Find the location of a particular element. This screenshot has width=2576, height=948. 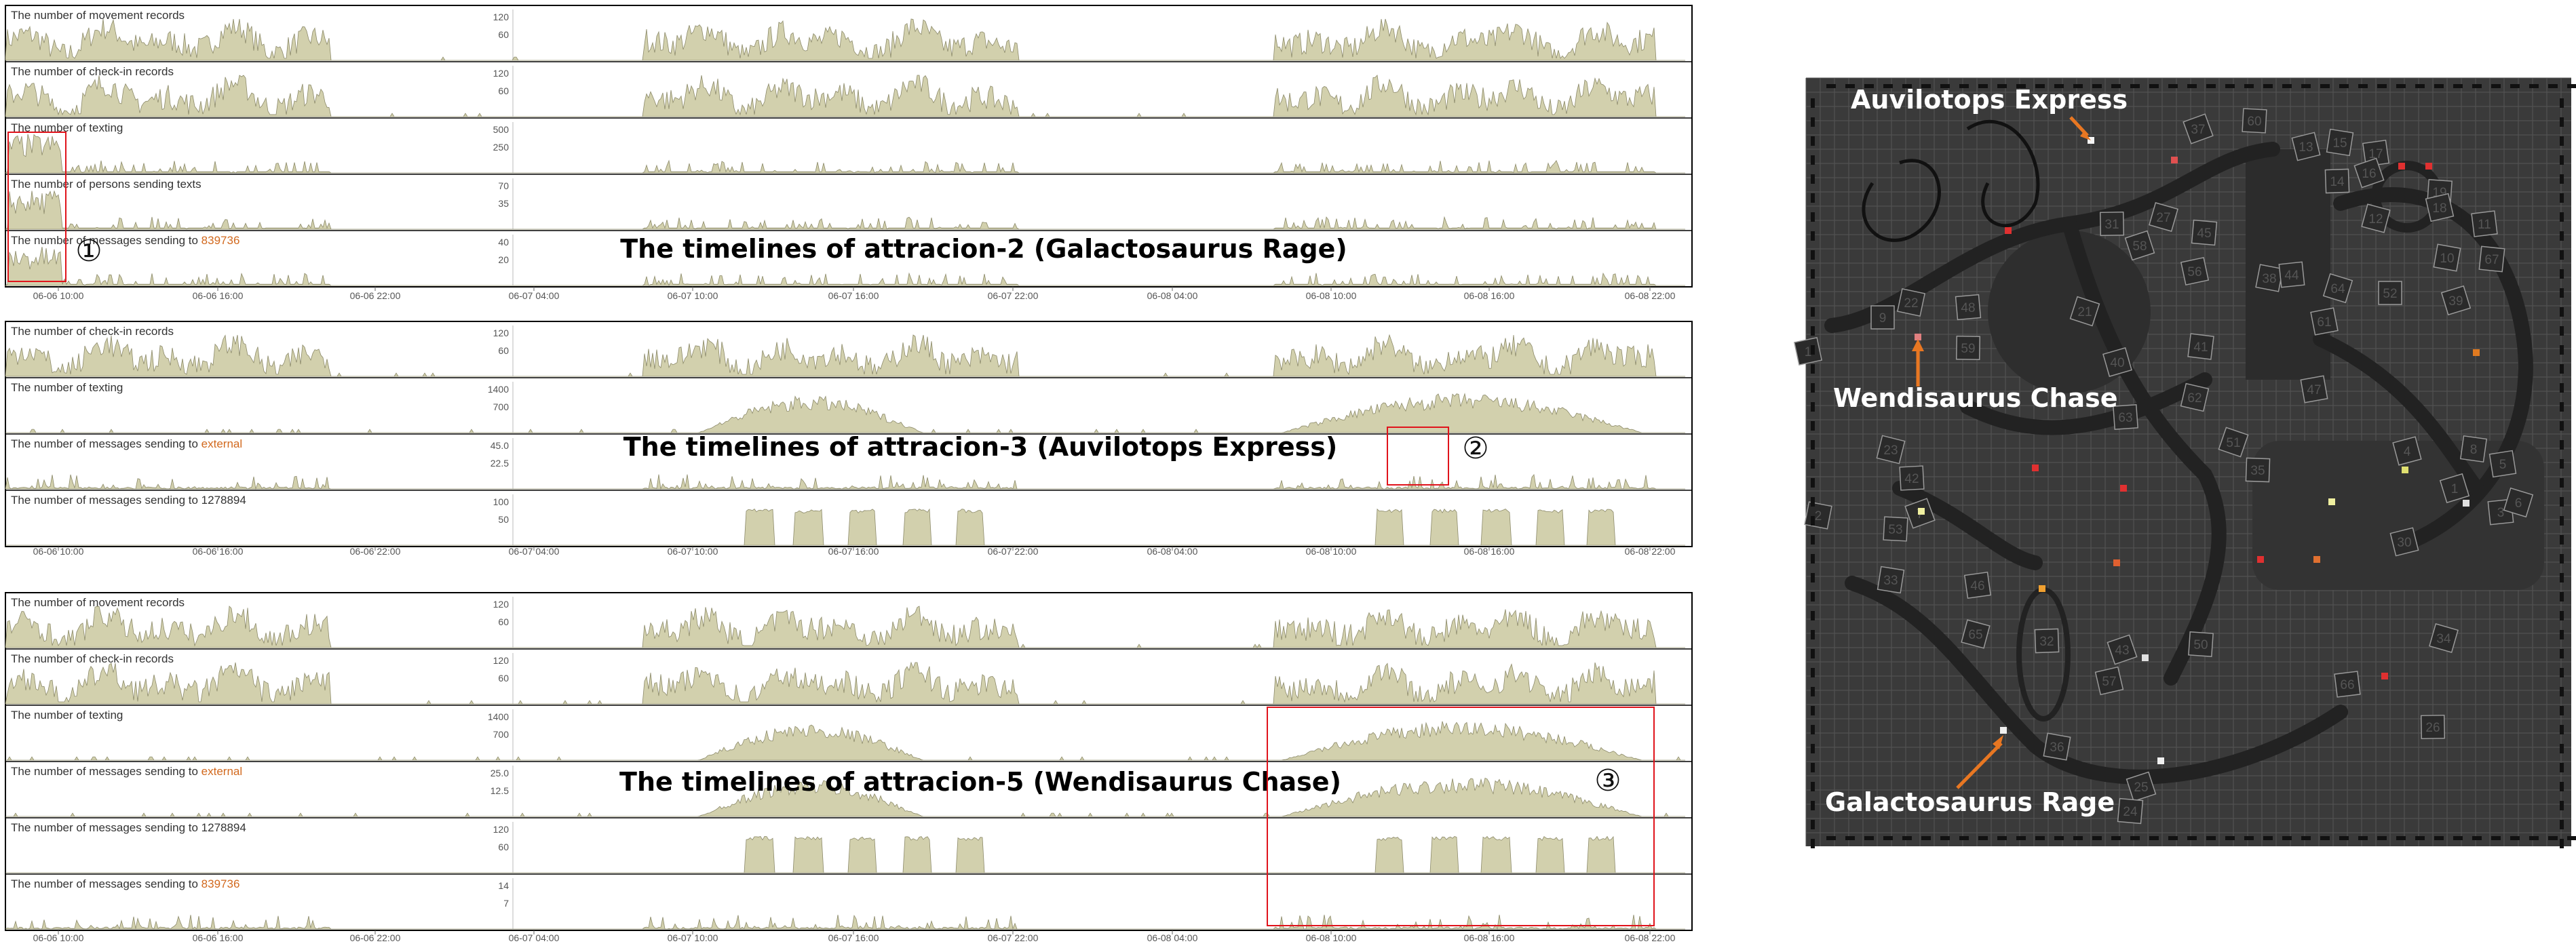

building-number: 3 is located at coordinates (2501, 513).